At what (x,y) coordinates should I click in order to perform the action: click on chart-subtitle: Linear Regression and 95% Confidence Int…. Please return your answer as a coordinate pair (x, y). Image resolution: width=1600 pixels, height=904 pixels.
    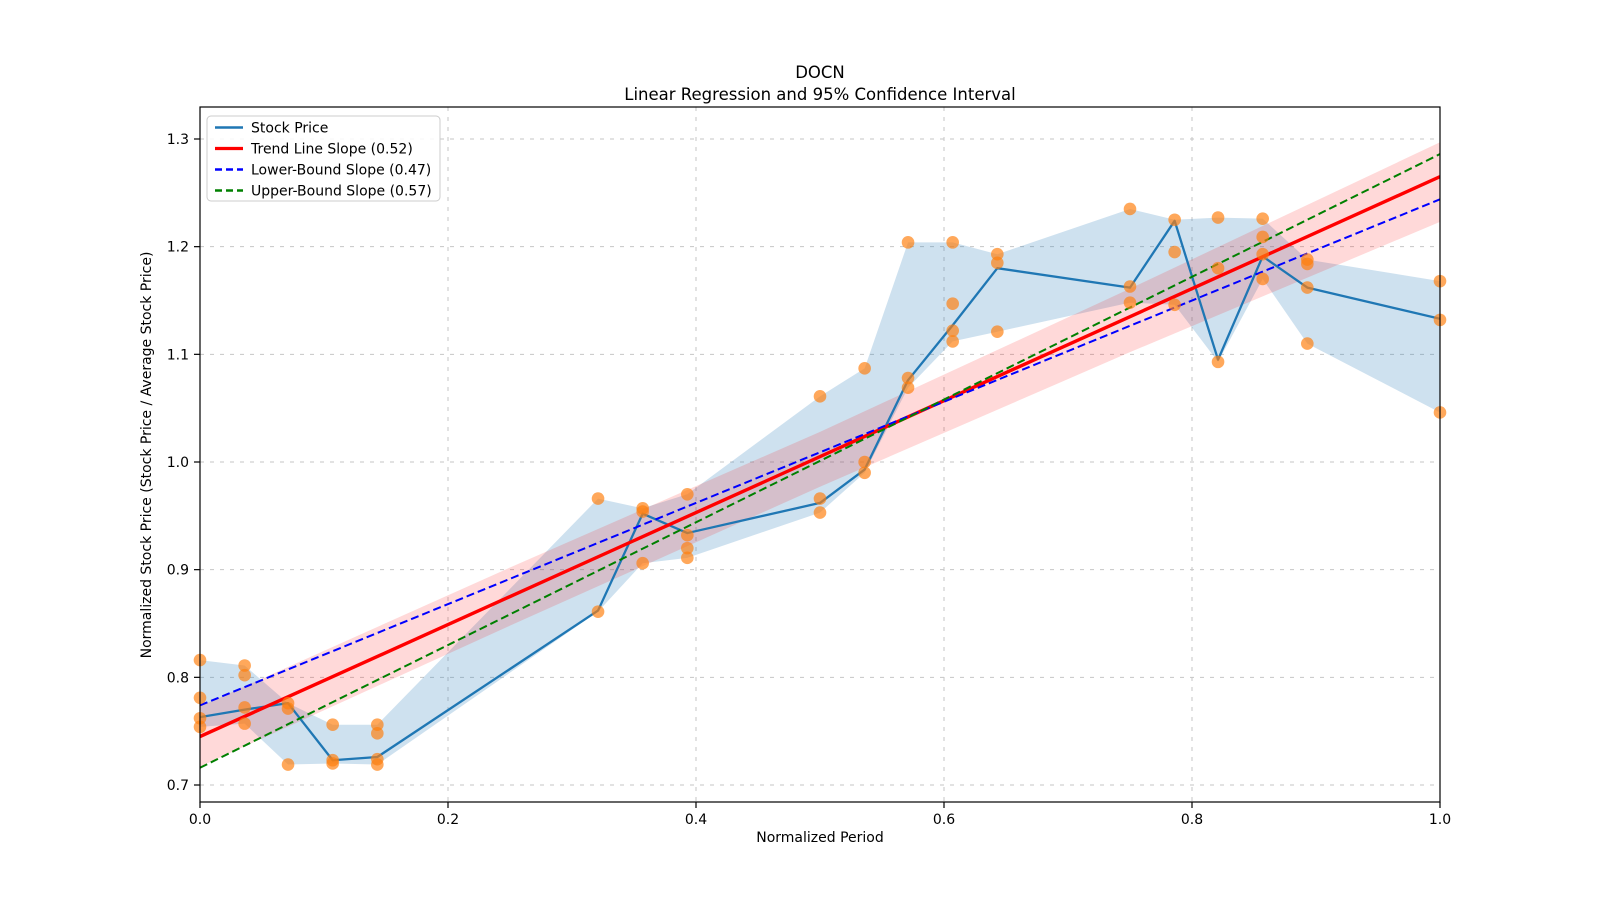
    Looking at the image, I should click on (819, 94).